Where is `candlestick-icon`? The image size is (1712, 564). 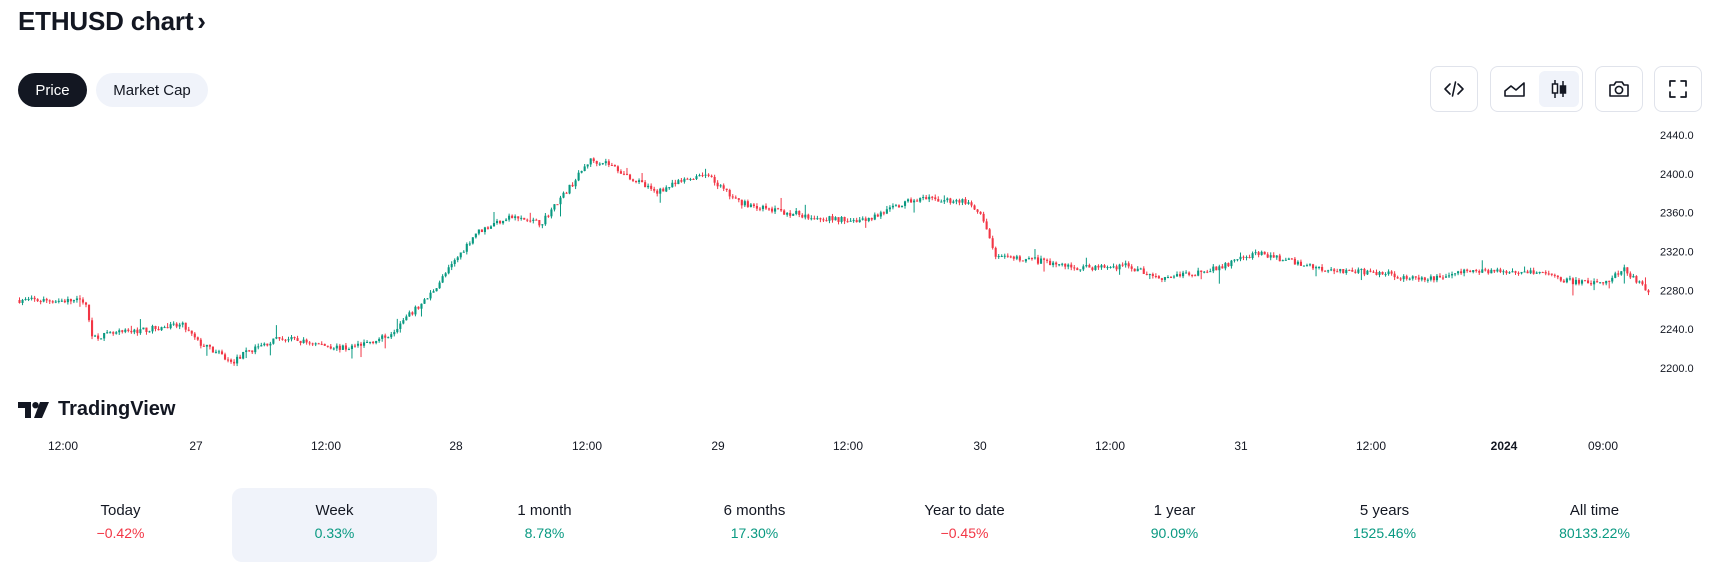 candlestick-icon is located at coordinates (1559, 89).